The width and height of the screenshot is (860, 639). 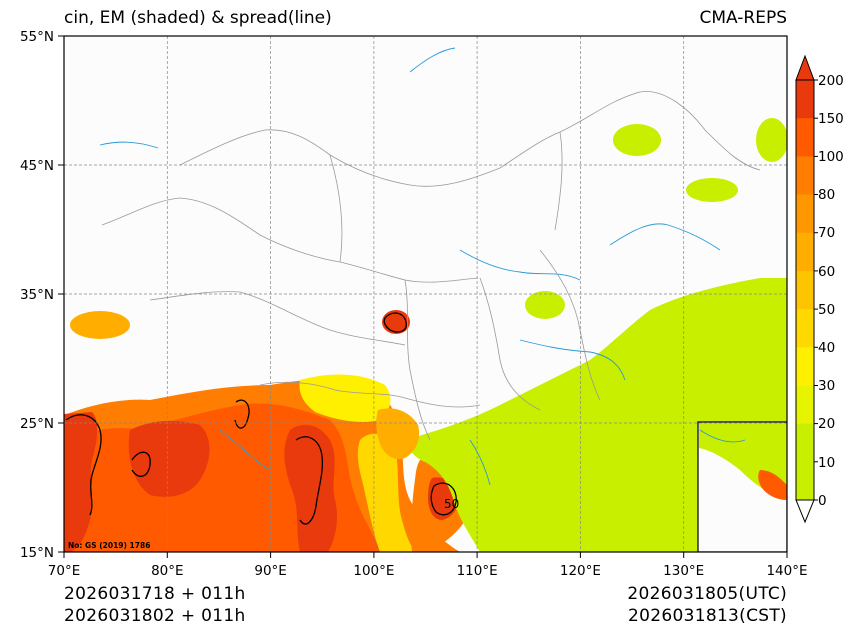 I want to click on map-watermark: No: GS (2019) 1786, so click(x=109, y=545).